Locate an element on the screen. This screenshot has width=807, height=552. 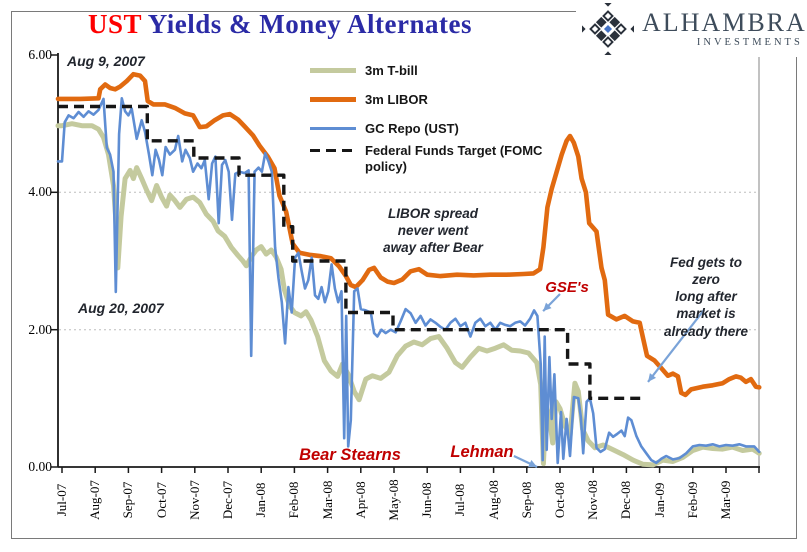
tbill-line-swatch is located at coordinates (333, 70).